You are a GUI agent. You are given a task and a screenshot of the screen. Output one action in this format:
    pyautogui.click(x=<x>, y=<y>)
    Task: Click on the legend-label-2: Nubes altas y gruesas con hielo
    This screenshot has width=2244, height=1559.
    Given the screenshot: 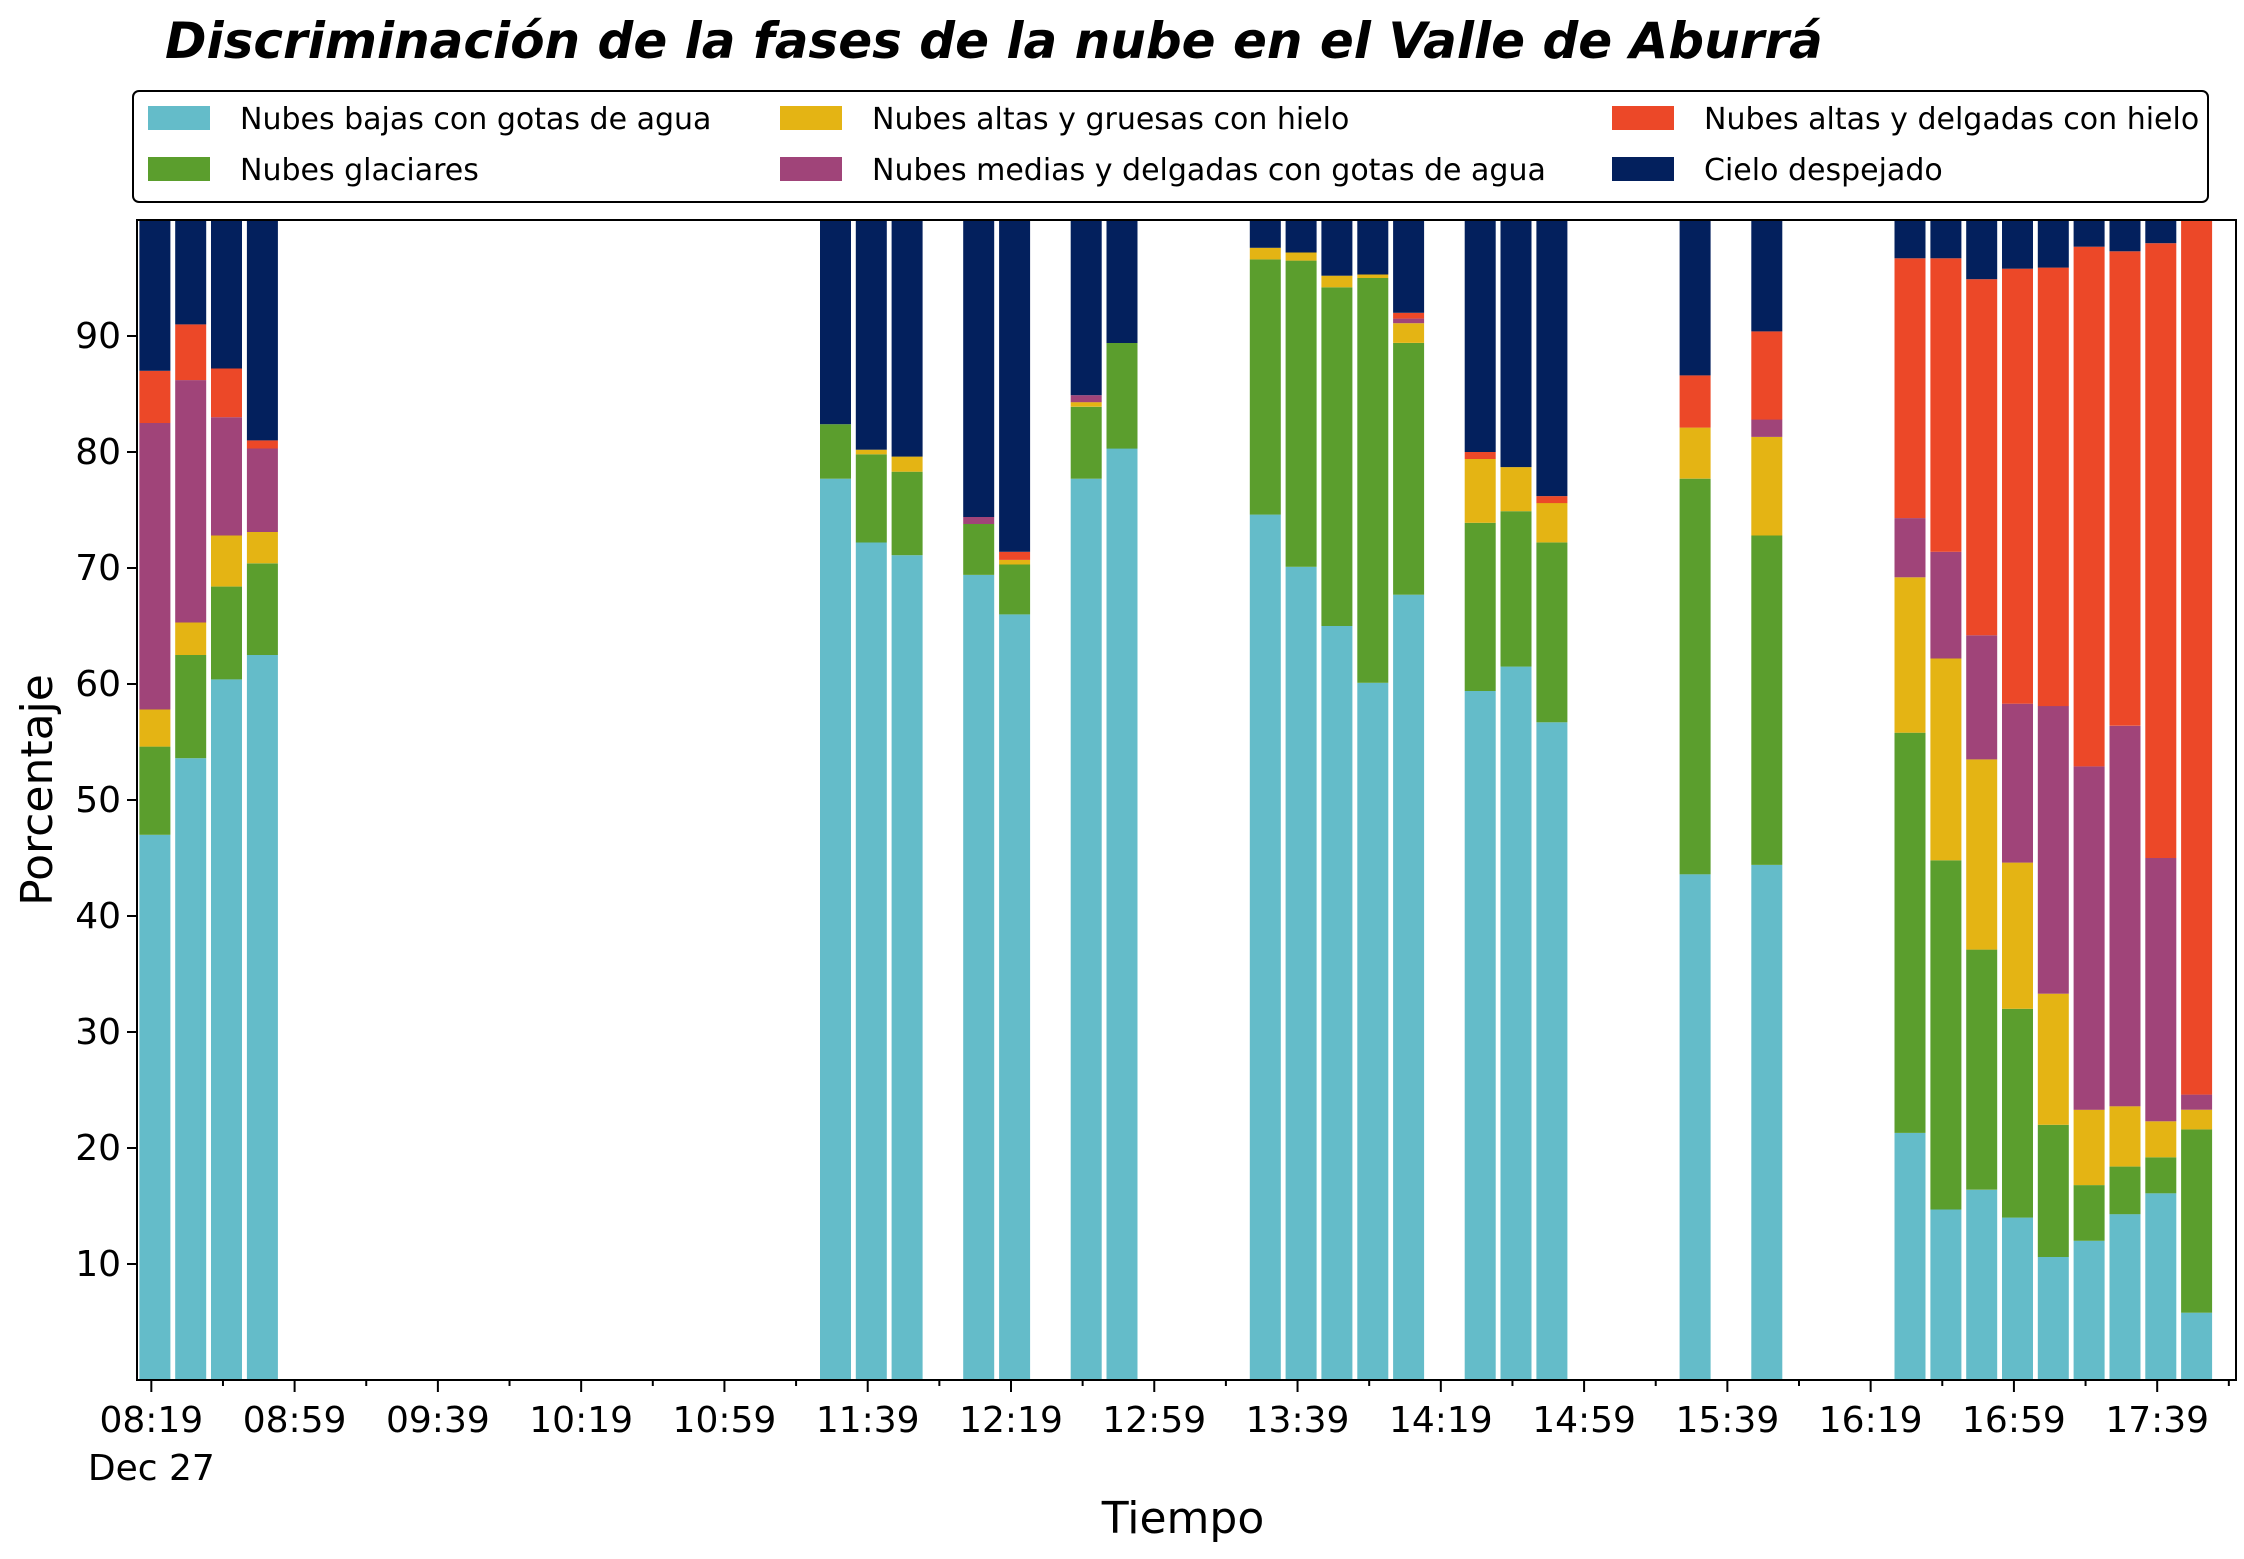 What is the action you would take?
    pyautogui.click(x=1110, y=119)
    